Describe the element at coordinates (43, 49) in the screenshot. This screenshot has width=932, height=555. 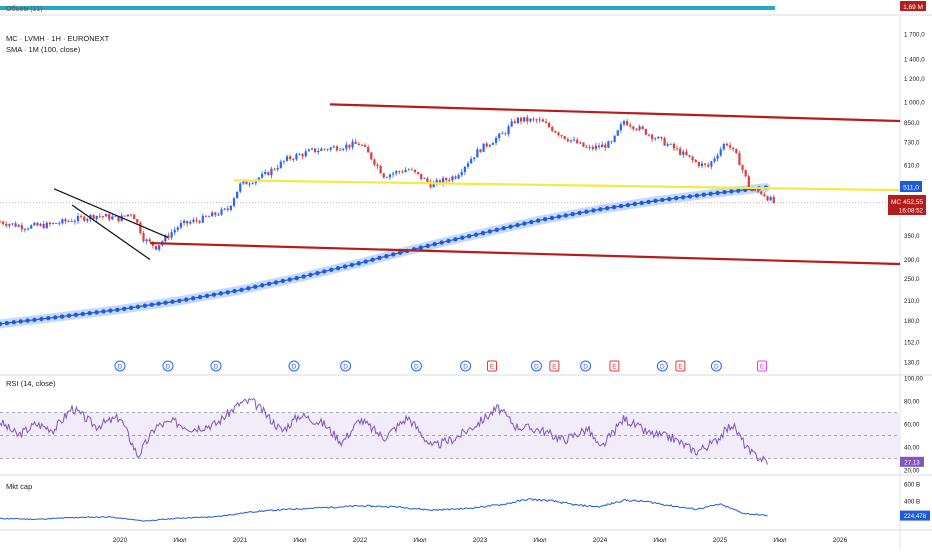
I see `sma-legend: SMA · 1M (100, close)` at that location.